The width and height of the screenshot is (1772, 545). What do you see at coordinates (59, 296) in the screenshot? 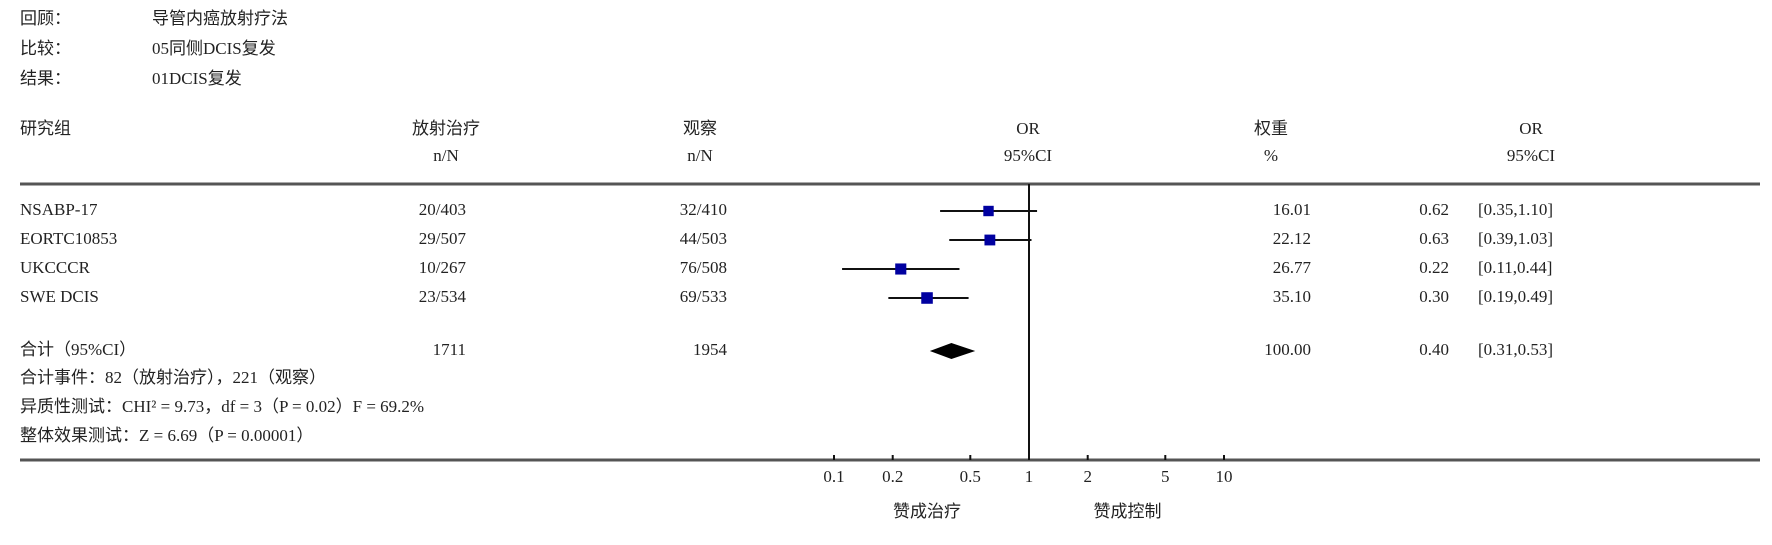
I see `study-name: SWE DCIS` at bounding box center [59, 296].